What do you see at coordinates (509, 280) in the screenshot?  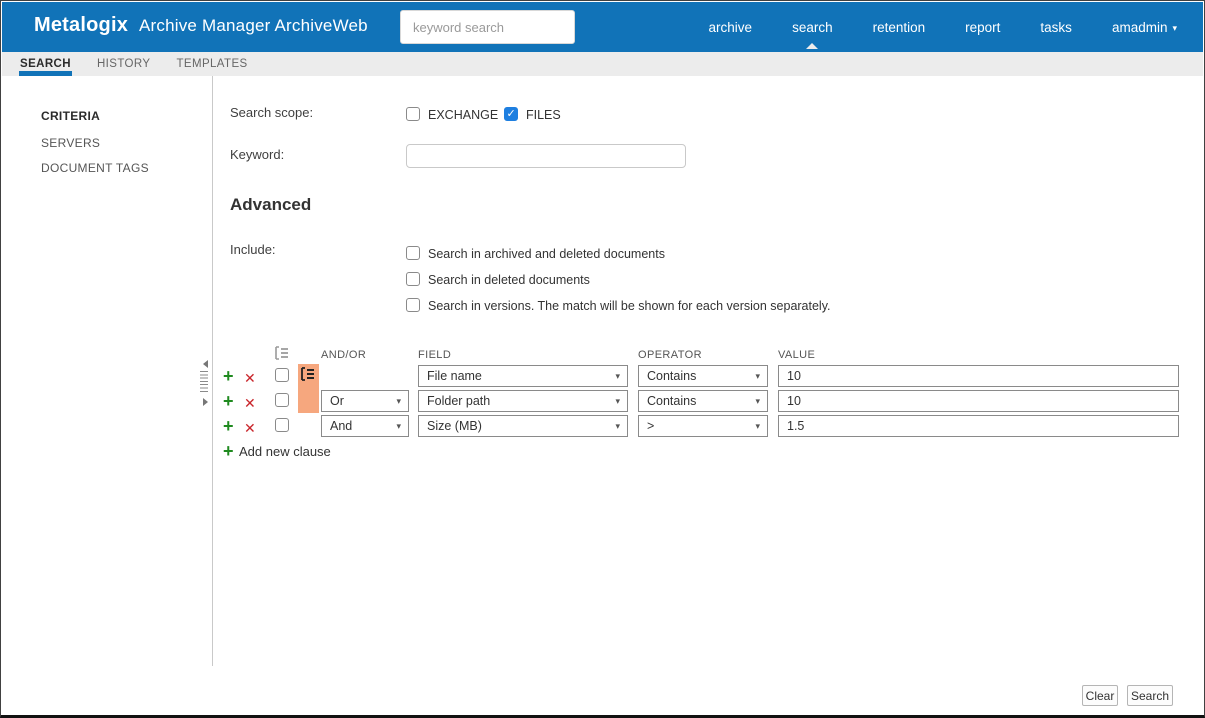 I see `include-deleted-label: Search in deleted documents` at bounding box center [509, 280].